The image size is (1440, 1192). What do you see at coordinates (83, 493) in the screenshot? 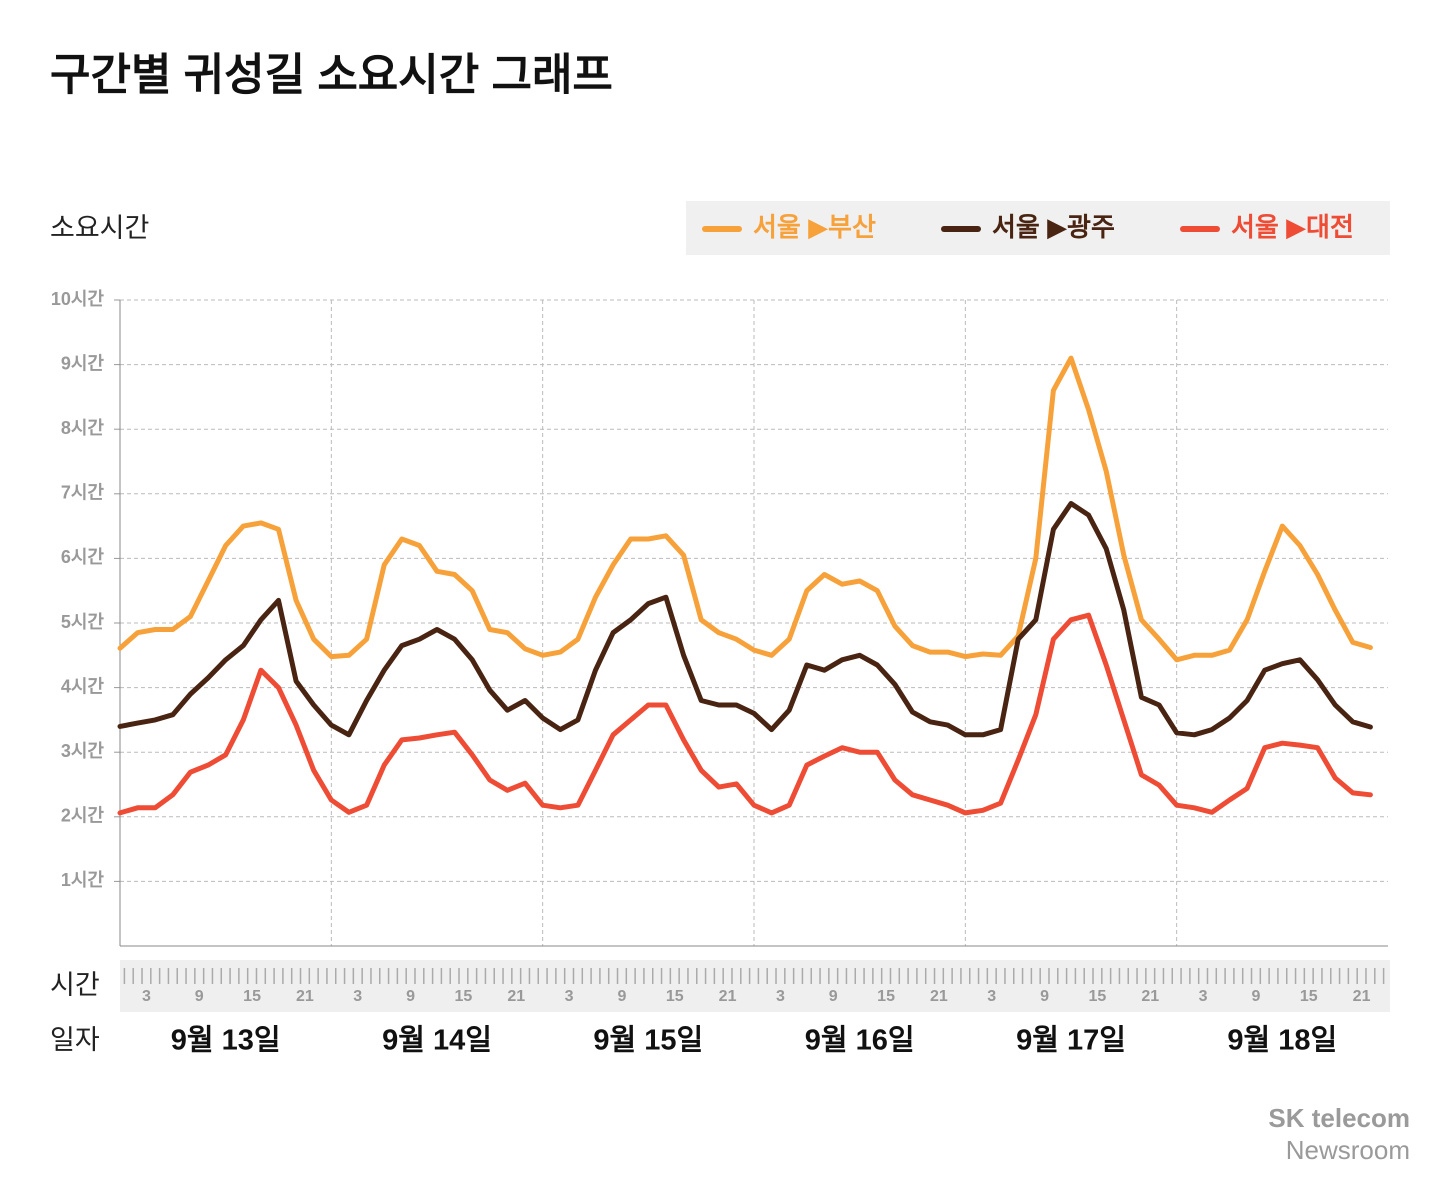
I see `y-tick-label: 7시간` at bounding box center [83, 493].